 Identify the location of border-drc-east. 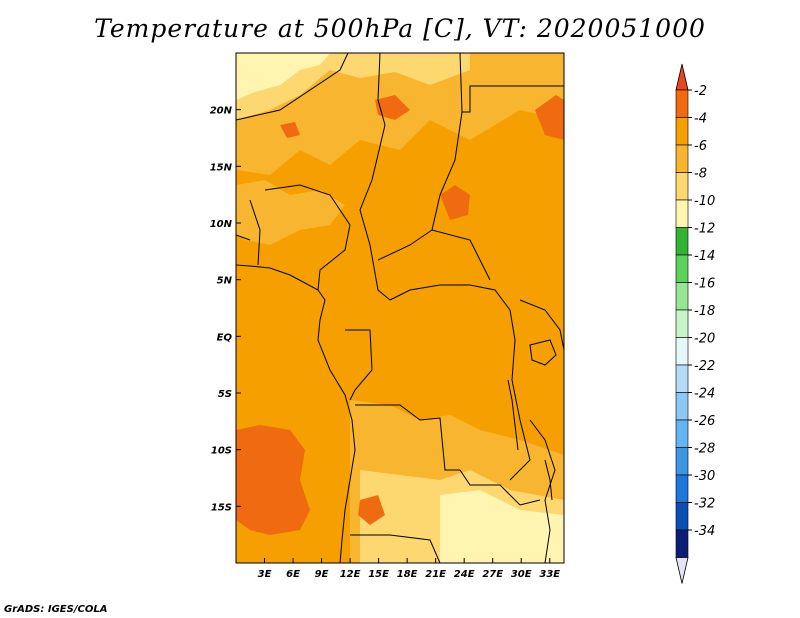
(520, 395).